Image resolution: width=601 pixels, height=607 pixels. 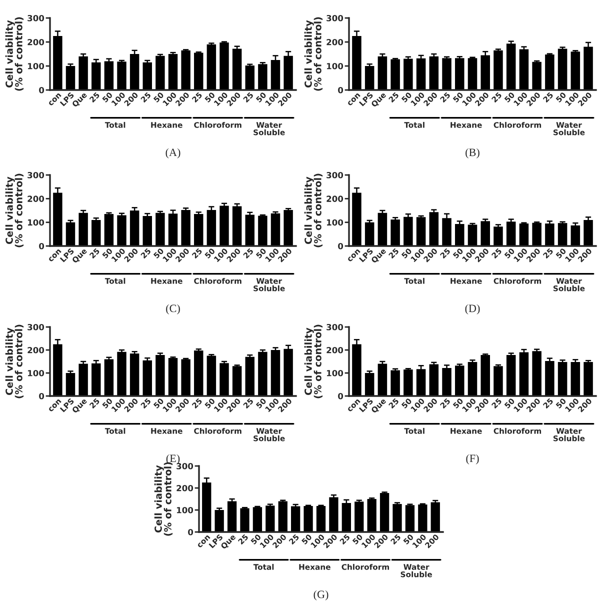 What do you see at coordinates (472, 309) in the screenshot?
I see `text: (D)` at bounding box center [472, 309].